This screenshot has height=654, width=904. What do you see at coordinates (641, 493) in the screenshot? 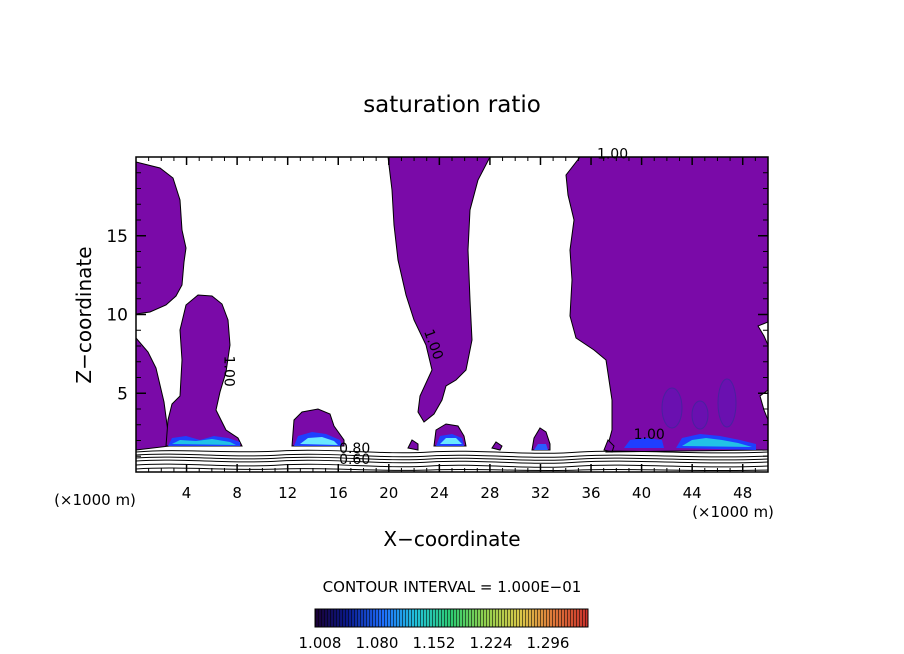
I see `x-tick-label: 40` at bounding box center [641, 493].